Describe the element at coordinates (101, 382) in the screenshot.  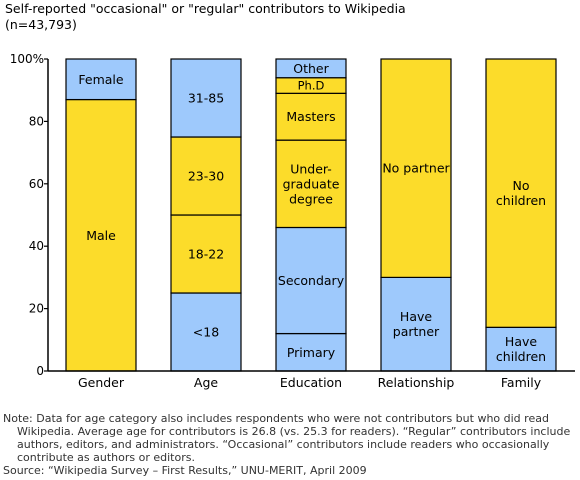
I see `x-tick-label: Gender` at that location.